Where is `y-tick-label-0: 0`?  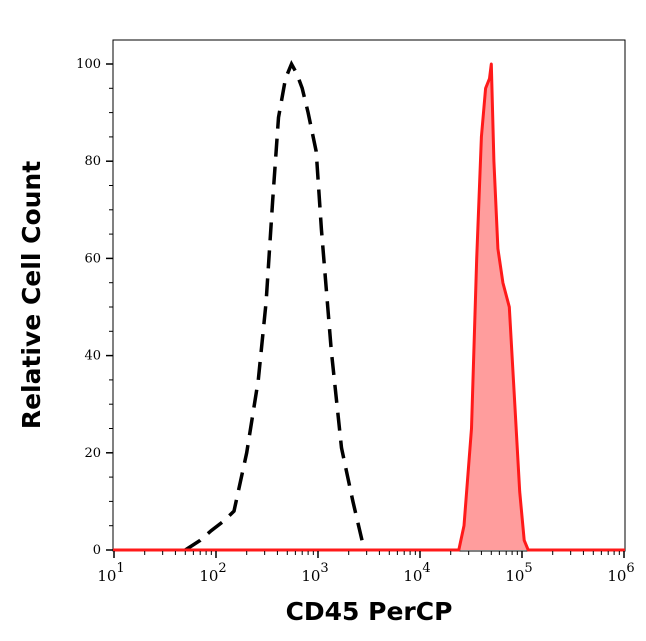
y-tick-label-0: 0 is located at coordinates (97, 550).